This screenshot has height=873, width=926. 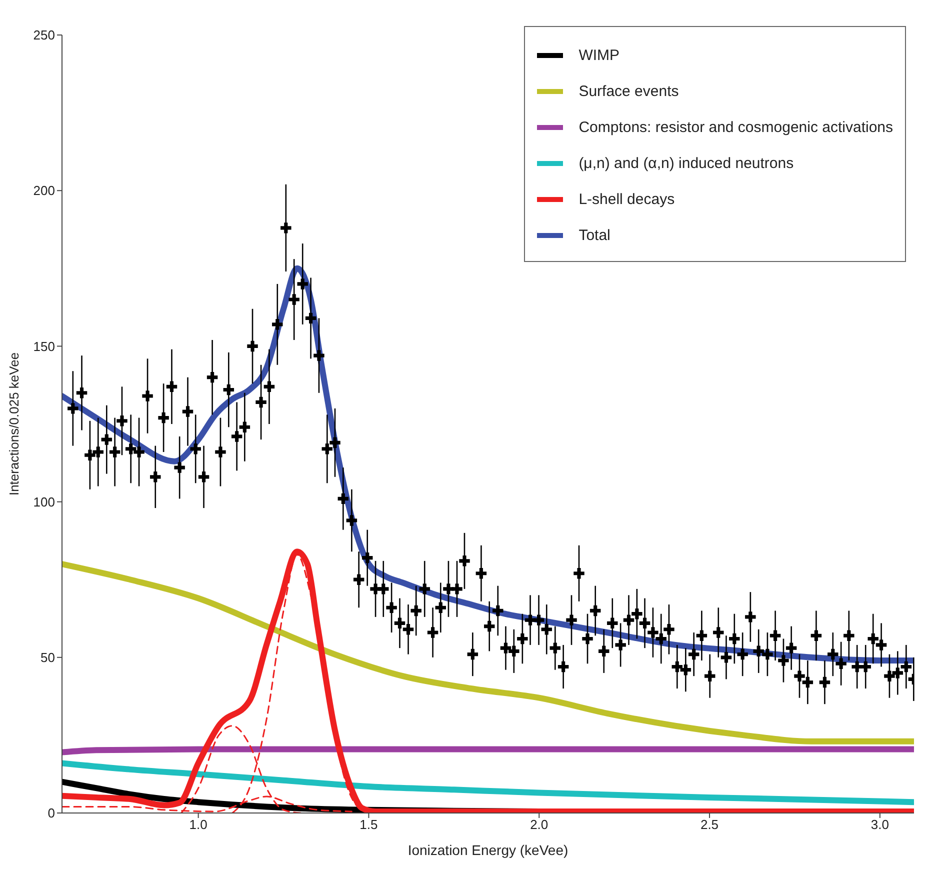 I want to click on x-tick-label: 2.0, so click(x=539, y=824).